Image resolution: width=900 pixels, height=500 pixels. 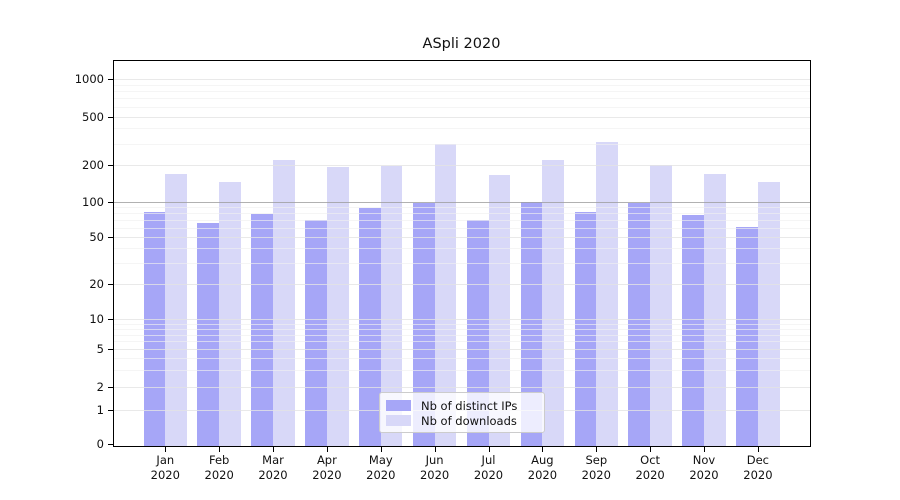 What do you see at coordinates (96, 283) in the screenshot?
I see `y-tick-label: 20` at bounding box center [96, 283].